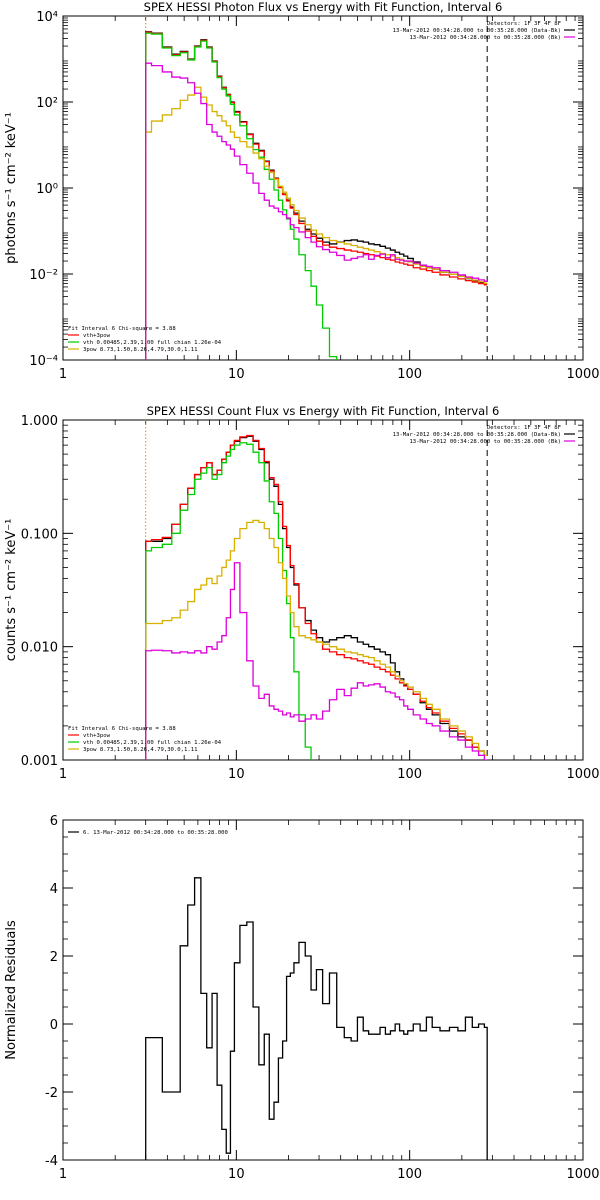 This screenshot has height=1200, width=600. What do you see at coordinates (39, 421) in the screenshot?
I see `y-tick-label: 1.000` at bounding box center [39, 421].